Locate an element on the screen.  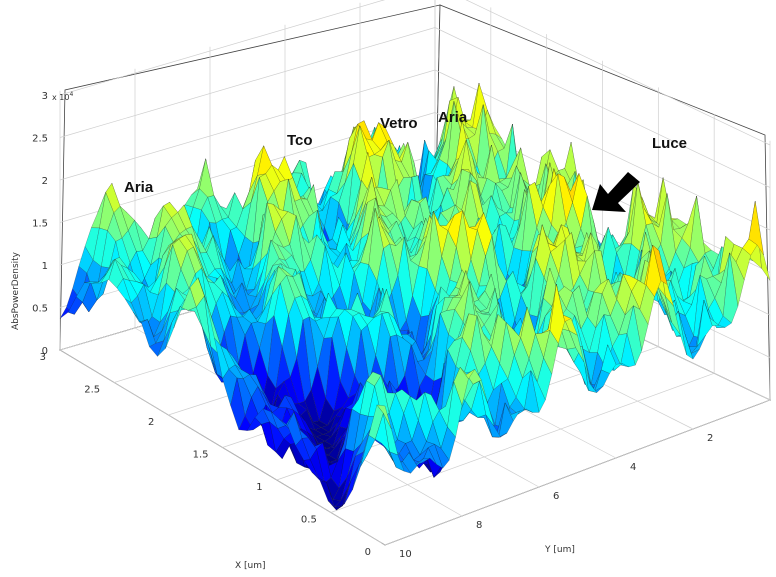
z-axis-label: AbsPowerDensity is located at coordinates (16, 290).